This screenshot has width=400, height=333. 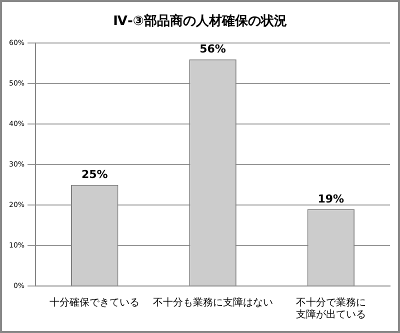 I want to click on data-label: 25%, so click(x=94, y=175).